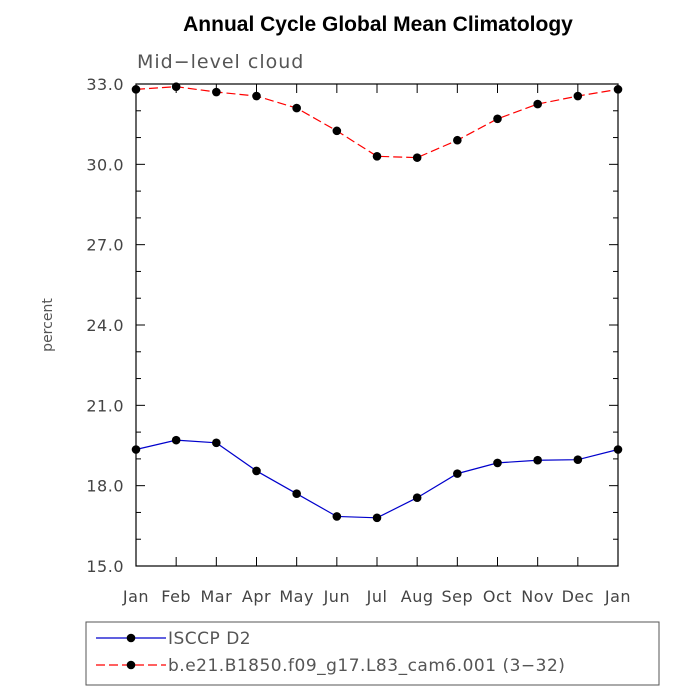  I want to click on x-tick-label: Jun, so click(337, 596).